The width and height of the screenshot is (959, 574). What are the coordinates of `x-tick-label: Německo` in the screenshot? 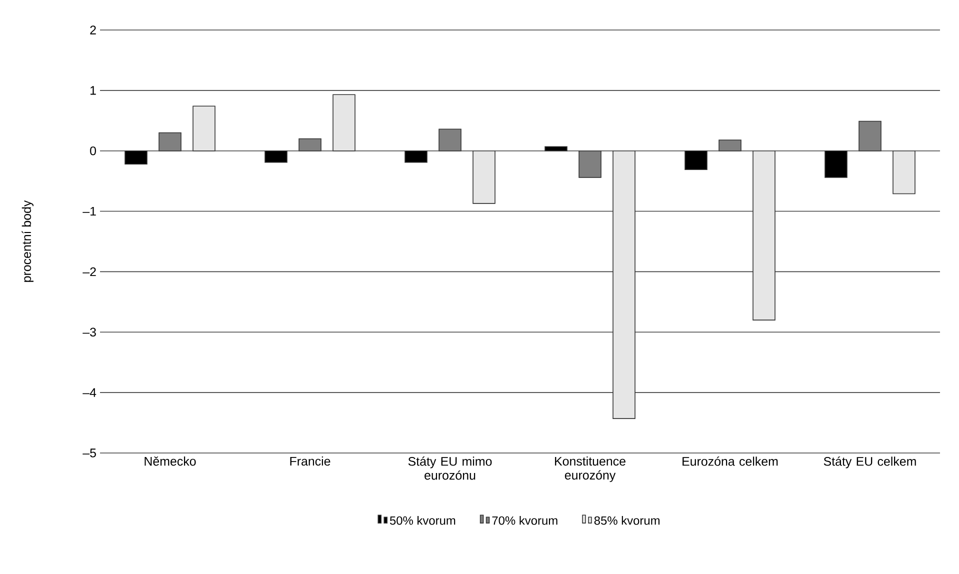 It's located at (170, 461).